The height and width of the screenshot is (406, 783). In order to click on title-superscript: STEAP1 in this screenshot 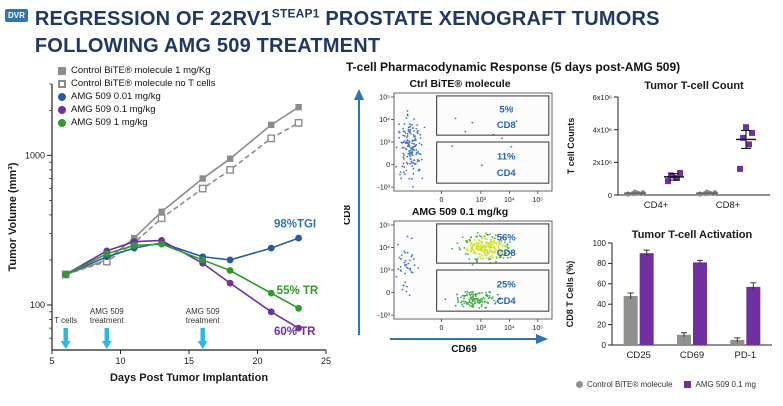, I will do `click(295, 13)`.